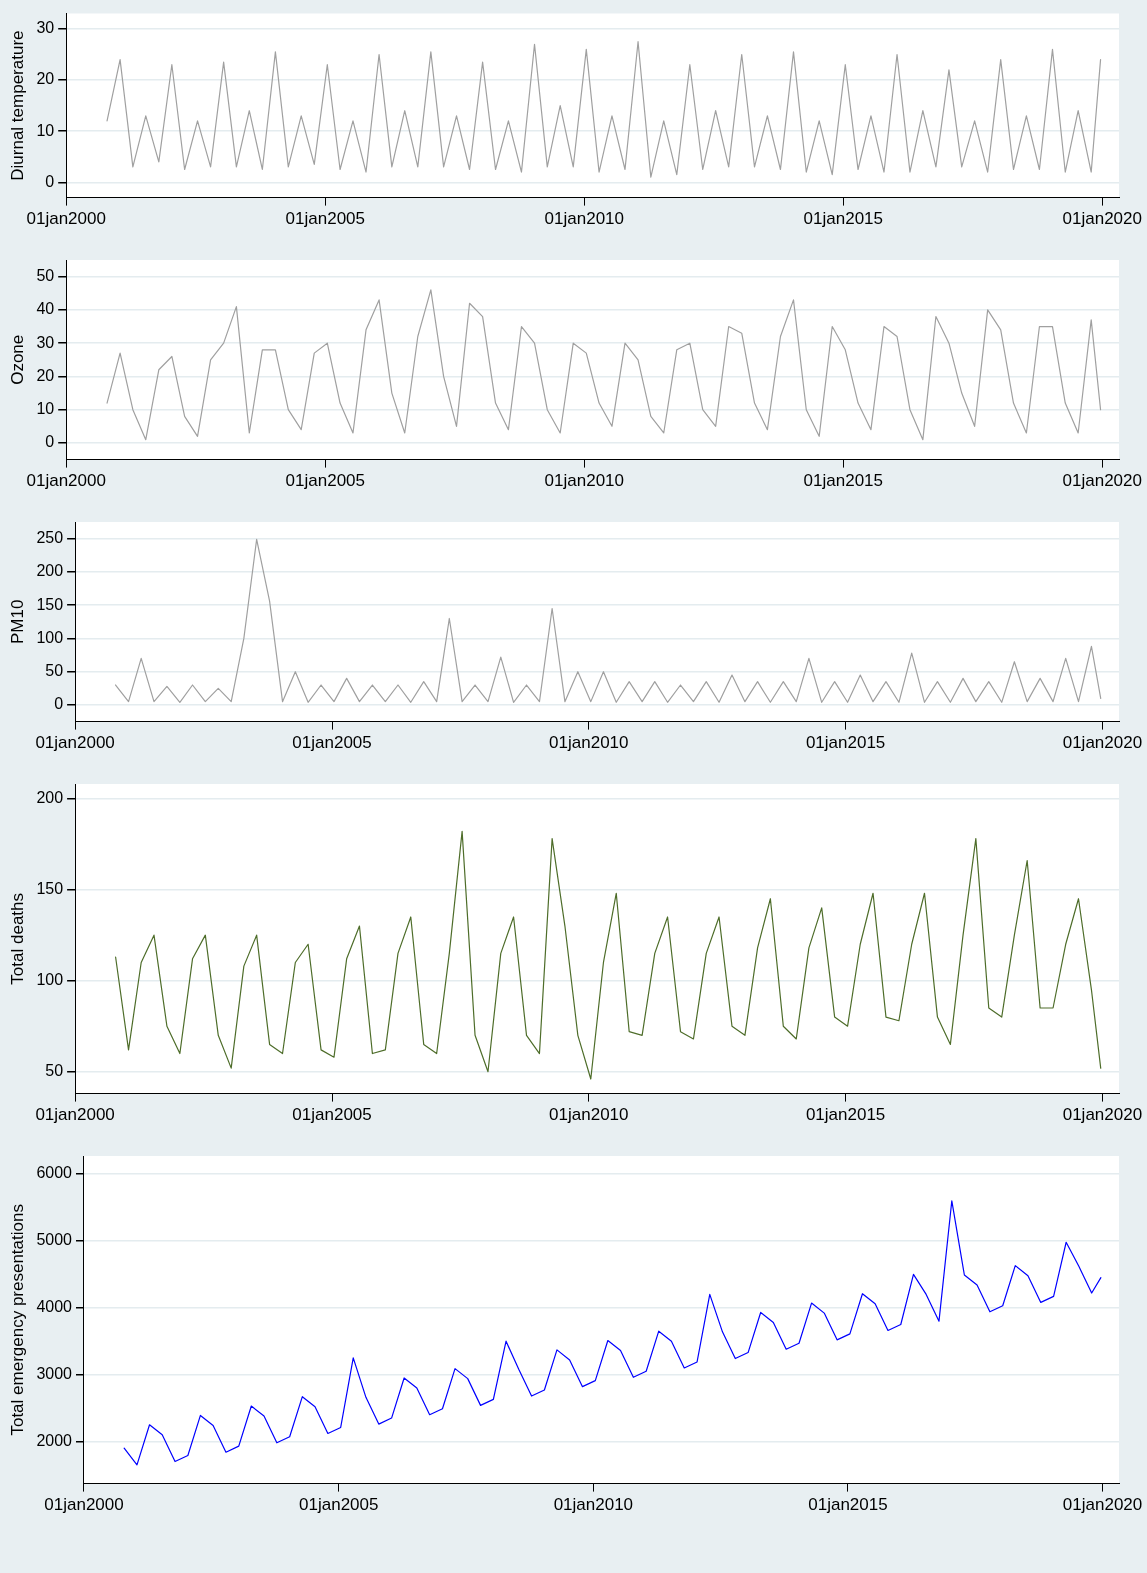  I want to click on y-tick-label: 2000, so click(54, 1440).